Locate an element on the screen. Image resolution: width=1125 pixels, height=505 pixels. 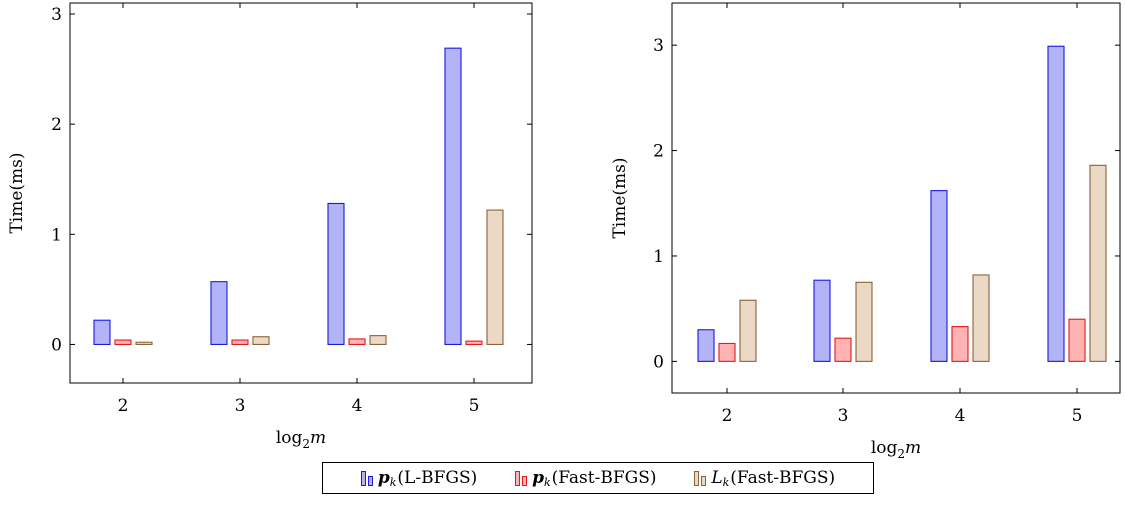
legend-symbol: L is located at coordinates (717, 478).